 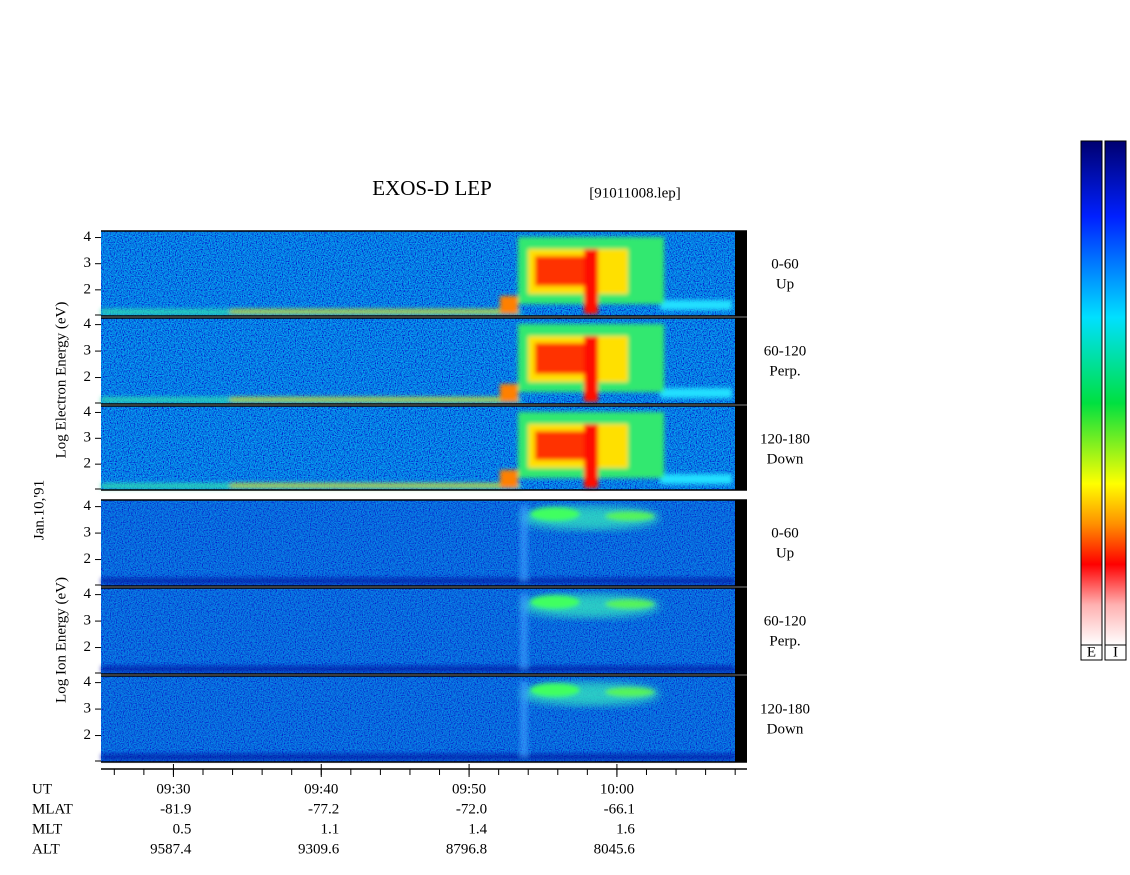 I want to click on row-value: -72.0, so click(x=471, y=809).